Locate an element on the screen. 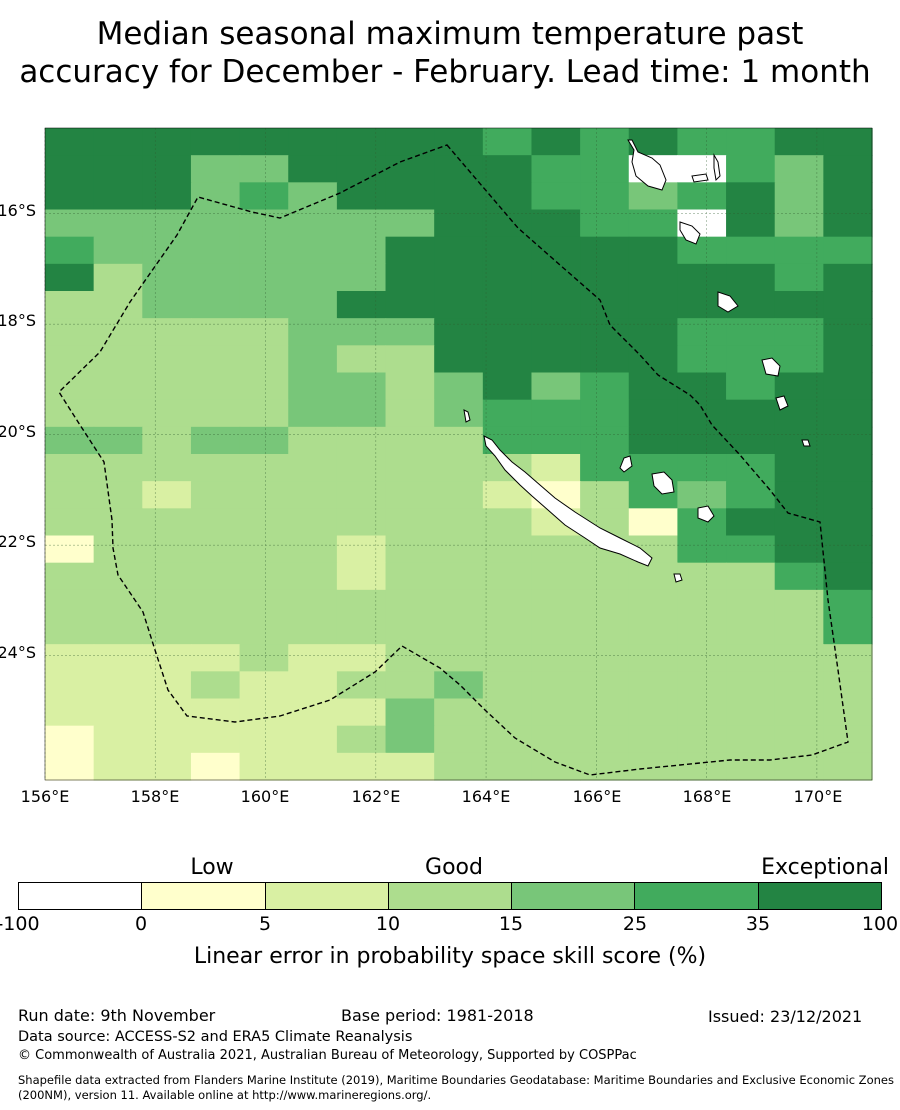  base-period: Base period: 1981-2018 is located at coordinates (437, 1015).